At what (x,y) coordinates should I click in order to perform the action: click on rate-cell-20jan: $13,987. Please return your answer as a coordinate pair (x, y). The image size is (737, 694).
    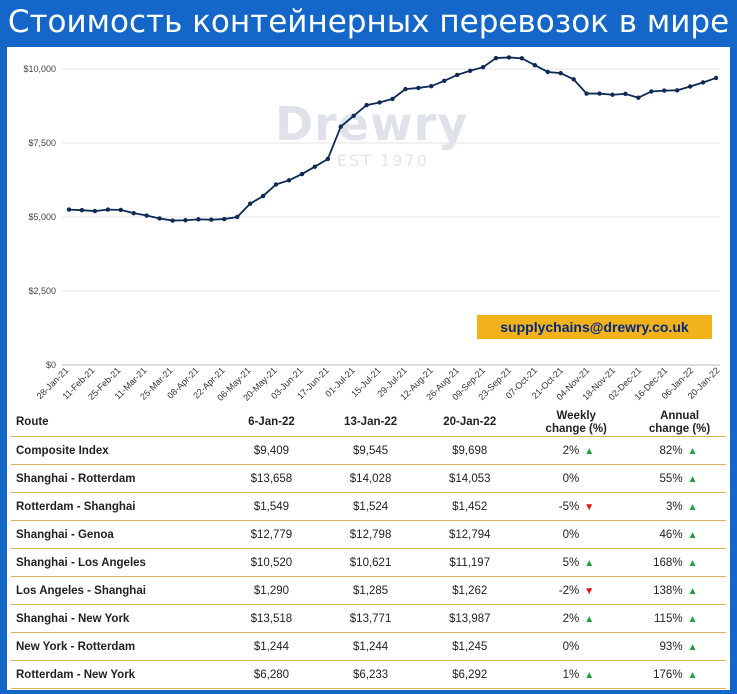
    Looking at the image, I should click on (470, 618).